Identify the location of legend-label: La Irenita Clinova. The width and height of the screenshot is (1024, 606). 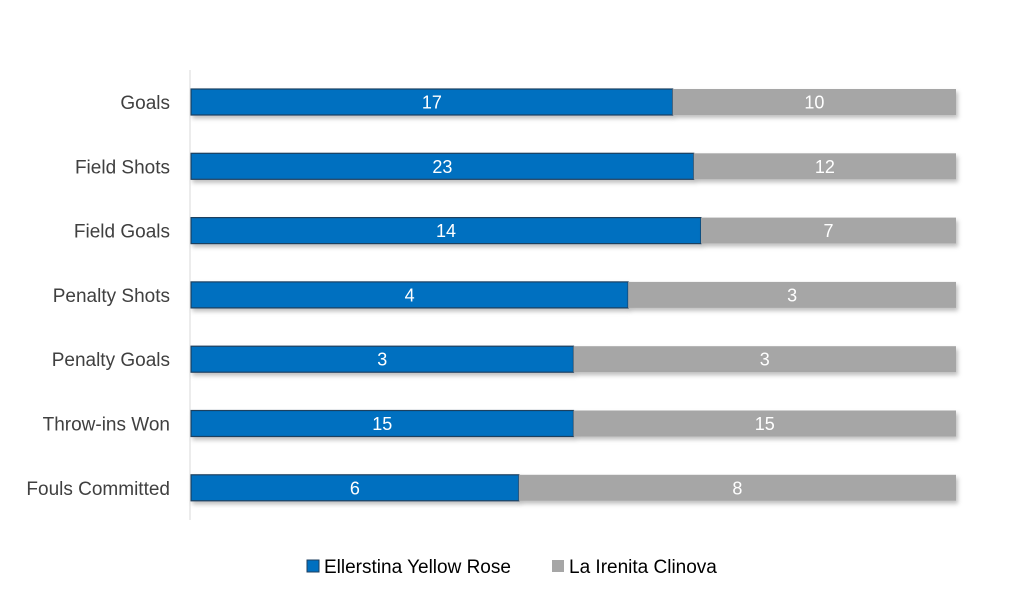
(643, 567).